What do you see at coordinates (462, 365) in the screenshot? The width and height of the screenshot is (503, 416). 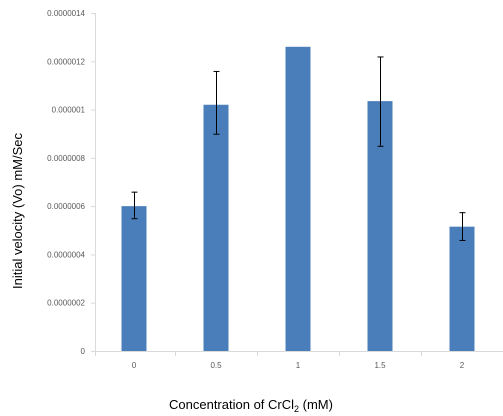 I see `x-tick-label: 2` at bounding box center [462, 365].